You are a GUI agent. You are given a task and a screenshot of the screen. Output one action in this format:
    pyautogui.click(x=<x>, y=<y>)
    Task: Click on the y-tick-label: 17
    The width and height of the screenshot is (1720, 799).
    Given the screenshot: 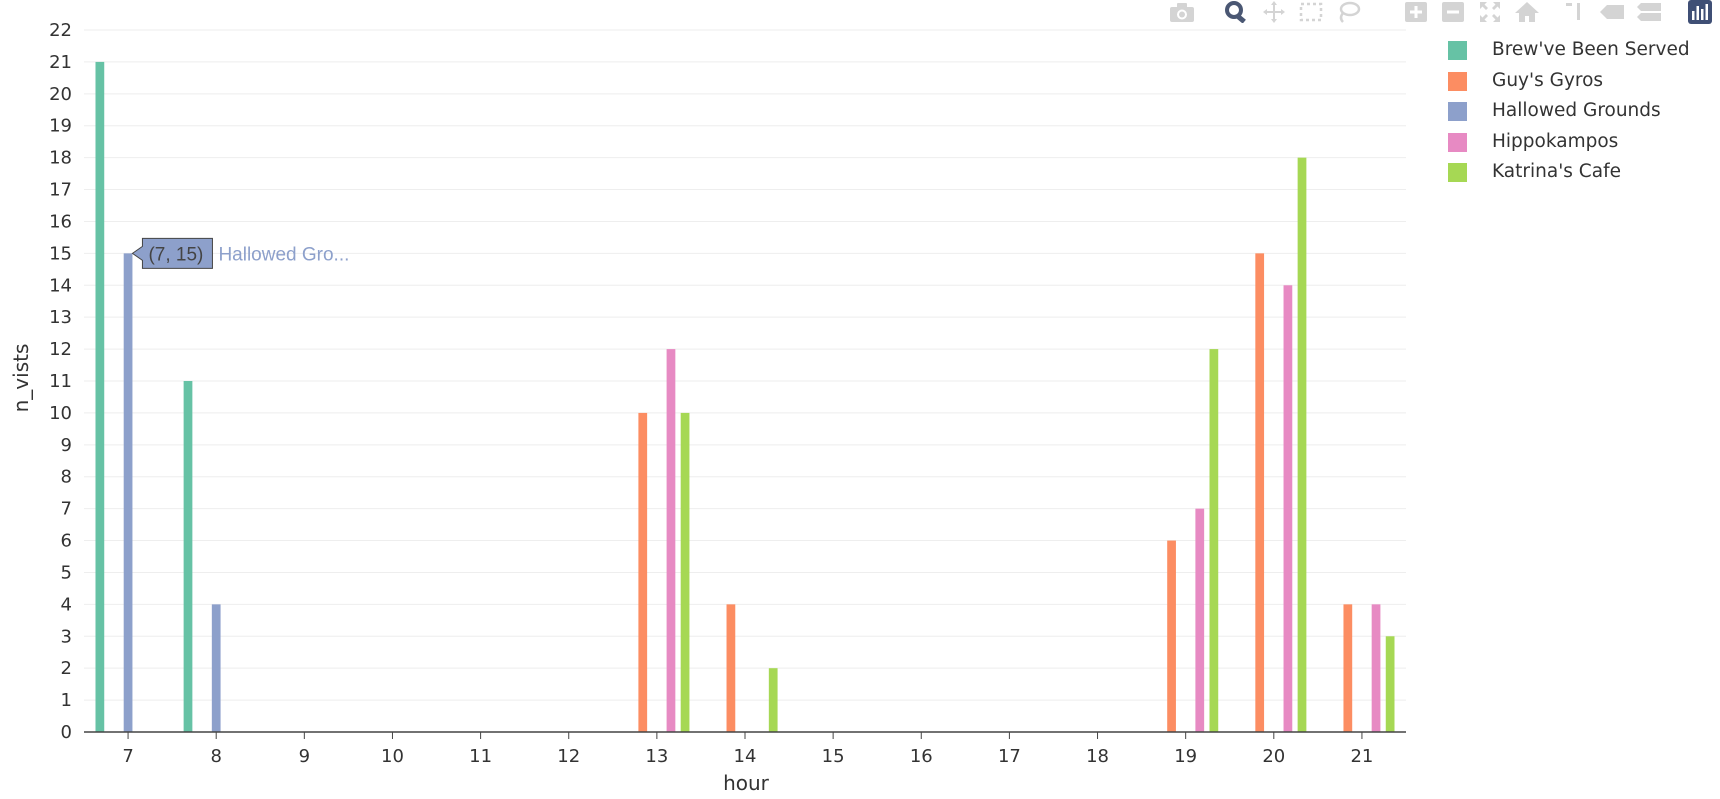 What is the action you would take?
    pyautogui.click(x=60, y=190)
    